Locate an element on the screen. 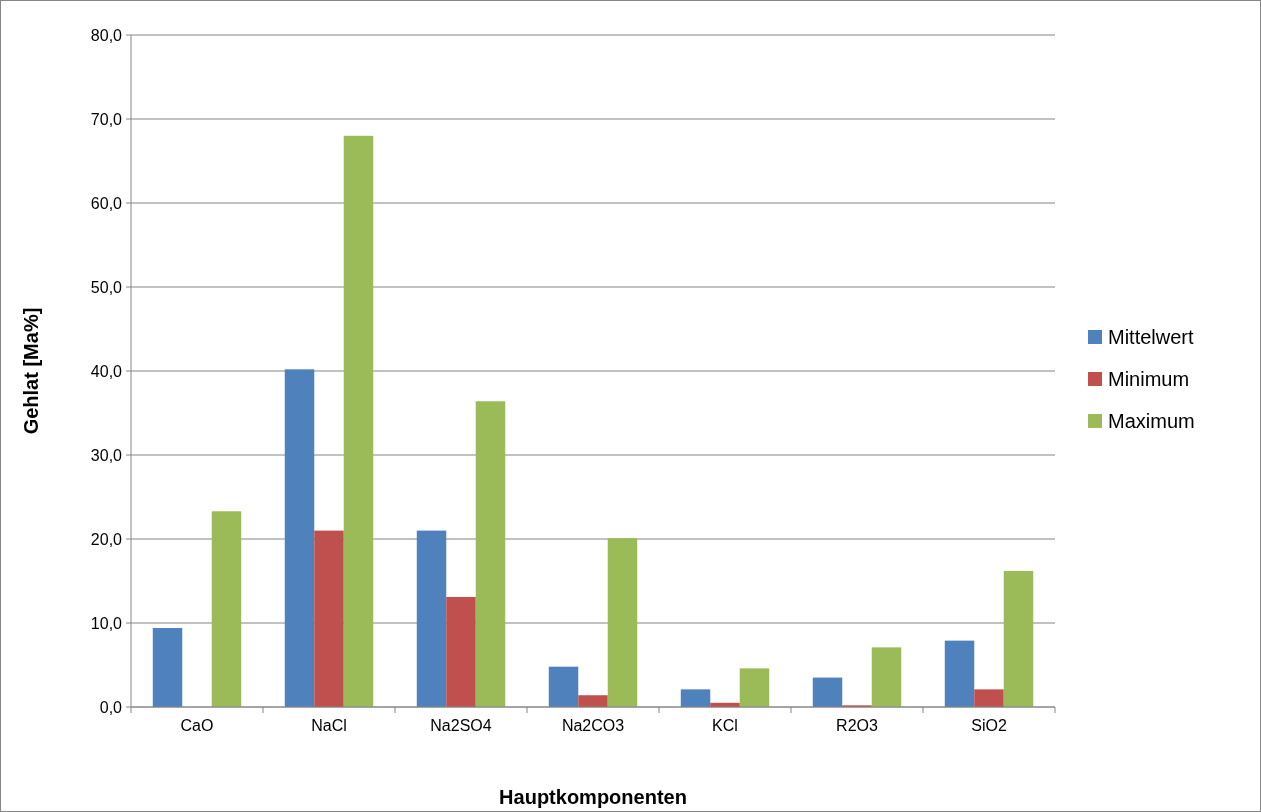  y-tick-label: 70,0 is located at coordinates (106, 119).